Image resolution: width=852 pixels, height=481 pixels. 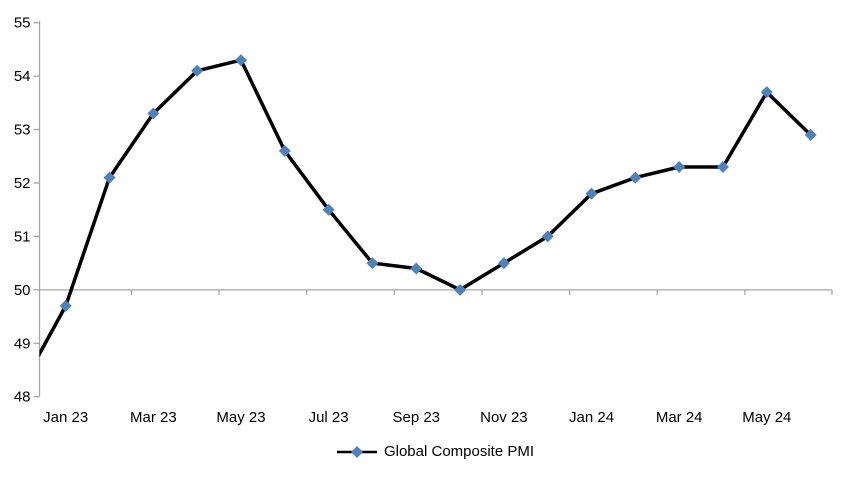 I want to click on y-tick-label: 53, so click(x=22, y=130).